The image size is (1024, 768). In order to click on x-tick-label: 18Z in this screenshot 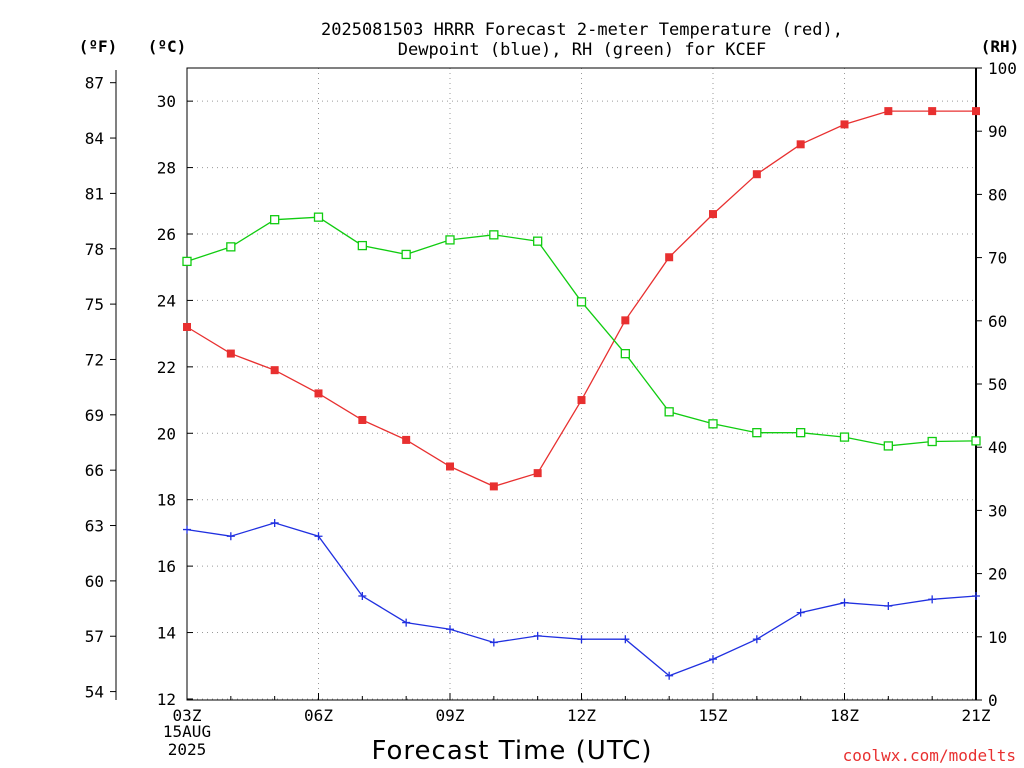, I will do `click(844, 715)`.